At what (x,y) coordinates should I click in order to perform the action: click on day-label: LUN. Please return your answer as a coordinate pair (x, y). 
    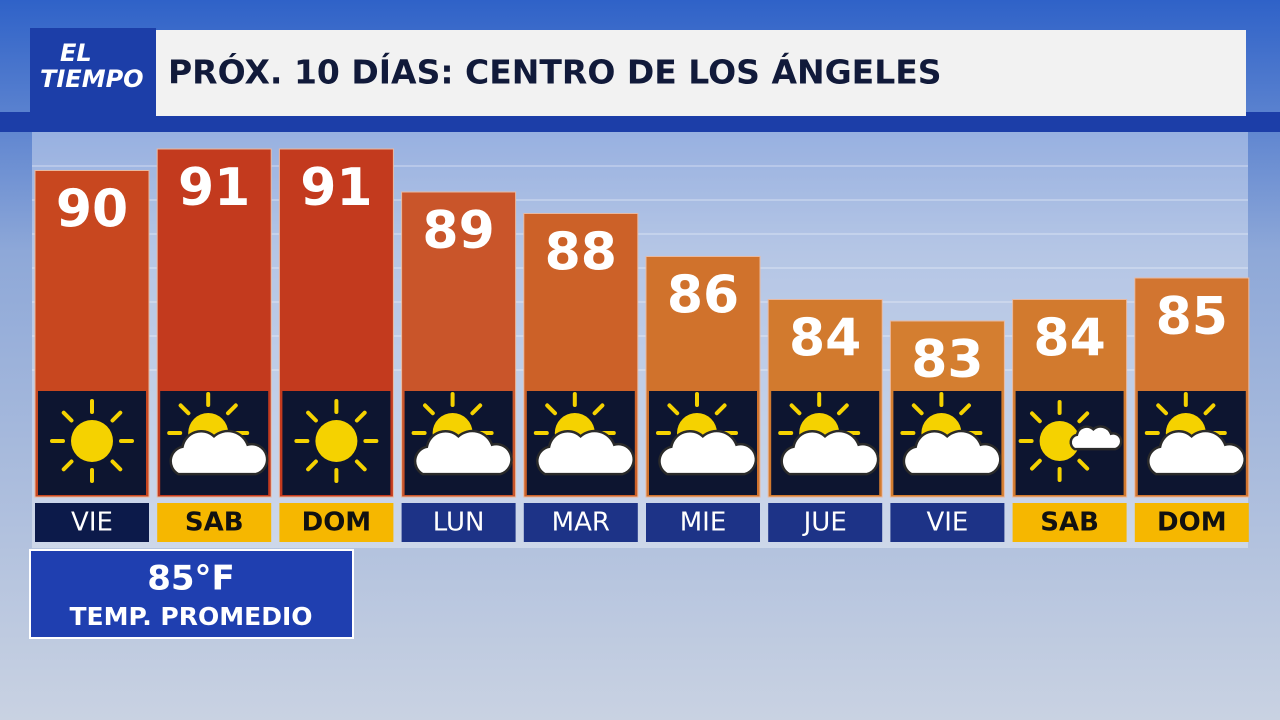
    Looking at the image, I should click on (459, 523).